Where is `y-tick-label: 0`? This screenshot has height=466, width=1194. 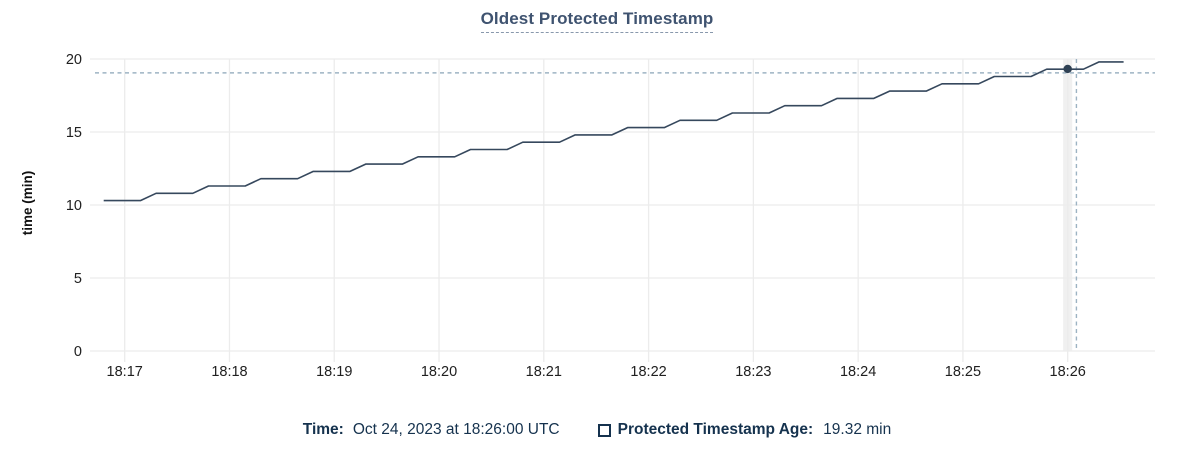 y-tick-label: 0 is located at coordinates (78, 352).